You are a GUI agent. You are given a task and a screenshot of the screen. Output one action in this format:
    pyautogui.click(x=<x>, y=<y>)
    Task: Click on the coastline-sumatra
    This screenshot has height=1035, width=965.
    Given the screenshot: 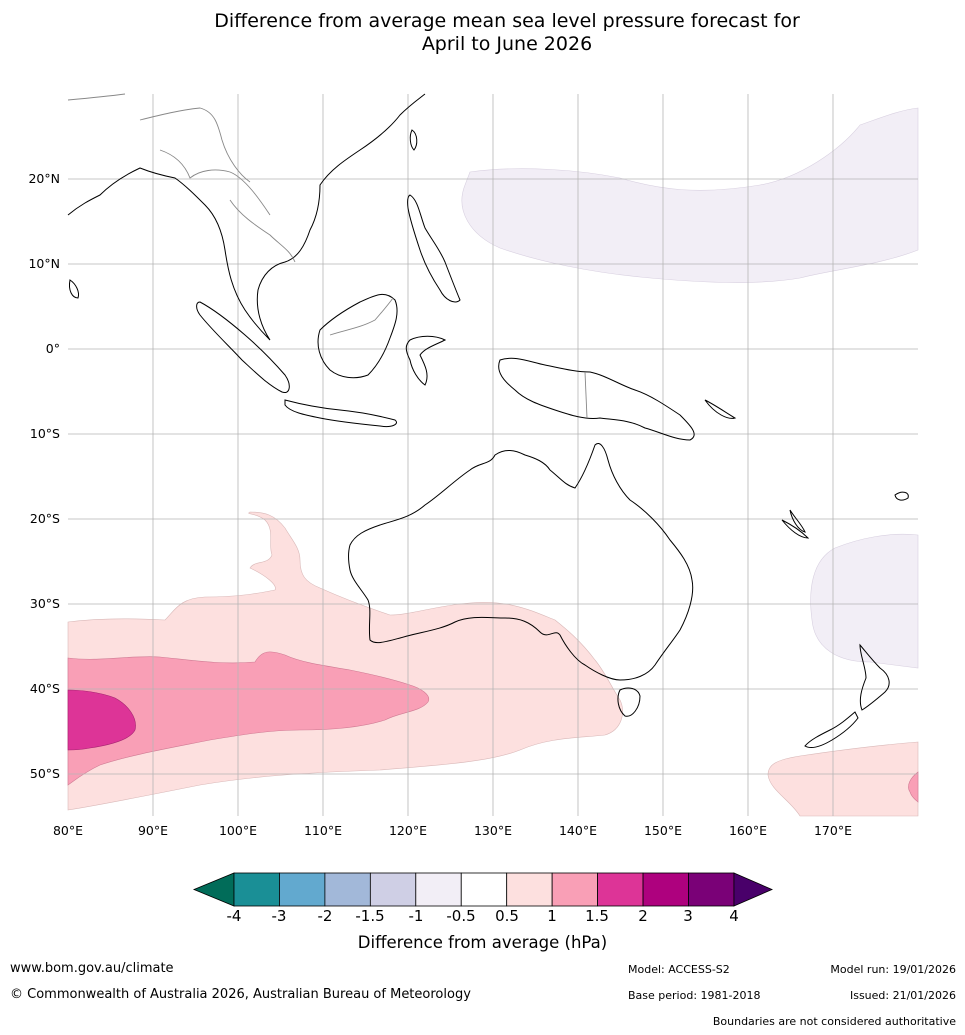 What is the action you would take?
    pyautogui.click(x=243, y=347)
    